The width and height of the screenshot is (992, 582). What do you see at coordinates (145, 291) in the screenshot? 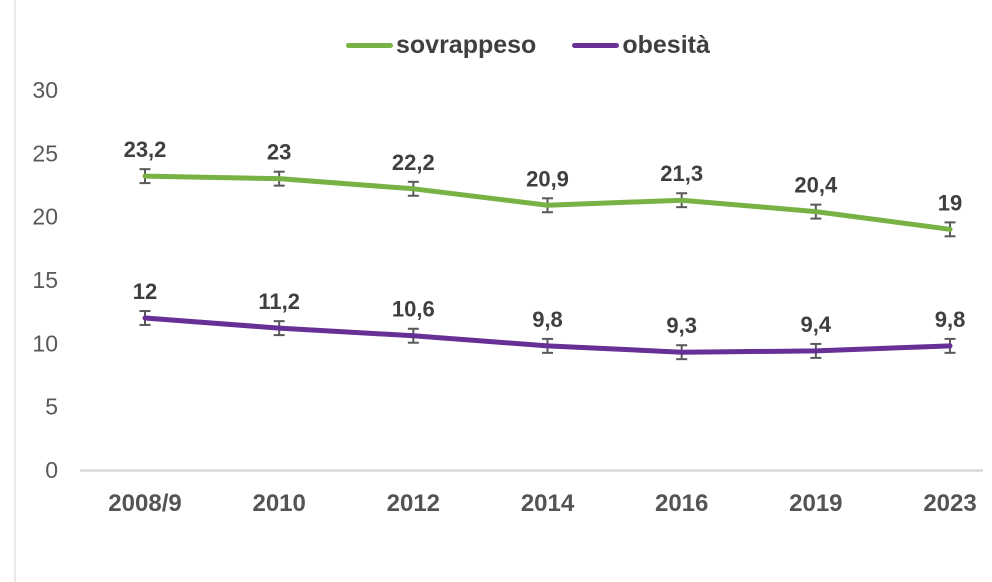
I see `data-label-obesita: 12` at bounding box center [145, 291].